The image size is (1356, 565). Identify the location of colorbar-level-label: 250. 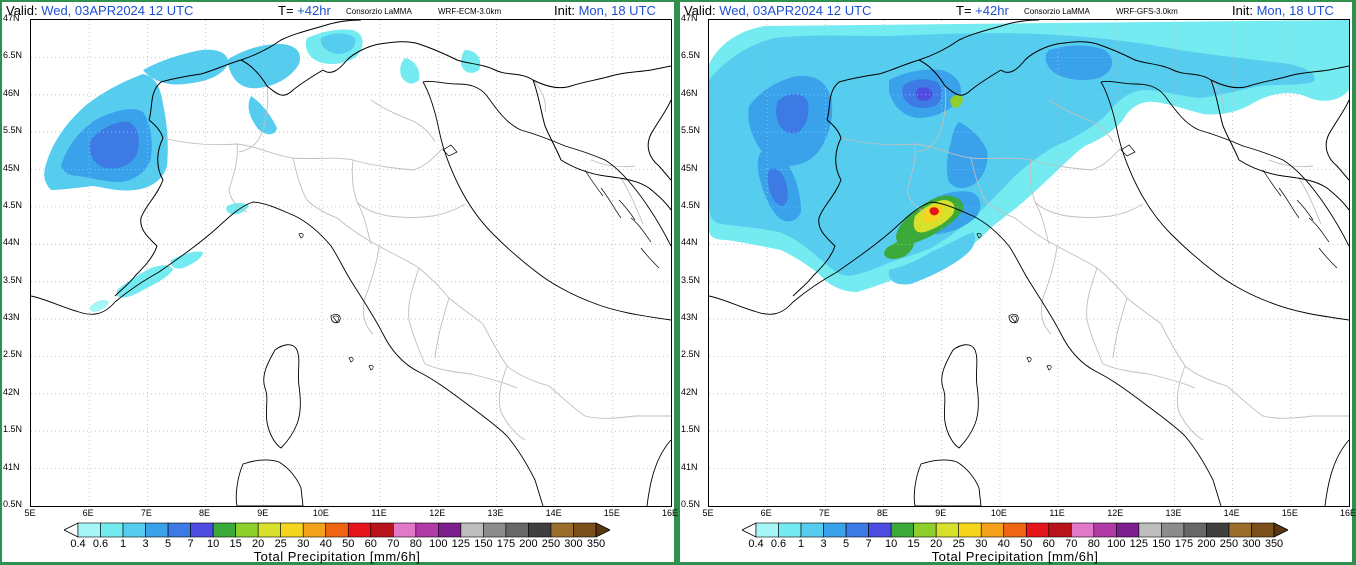
(1229, 544).